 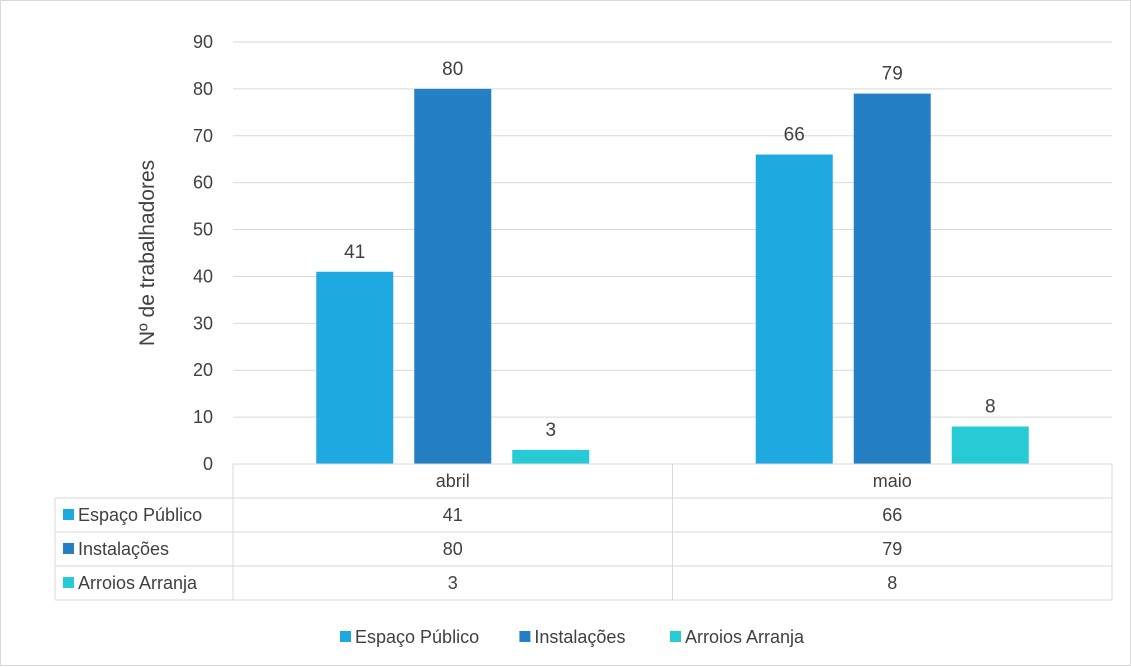 What do you see at coordinates (550, 430) in the screenshot?
I see `data-label: 3` at bounding box center [550, 430].